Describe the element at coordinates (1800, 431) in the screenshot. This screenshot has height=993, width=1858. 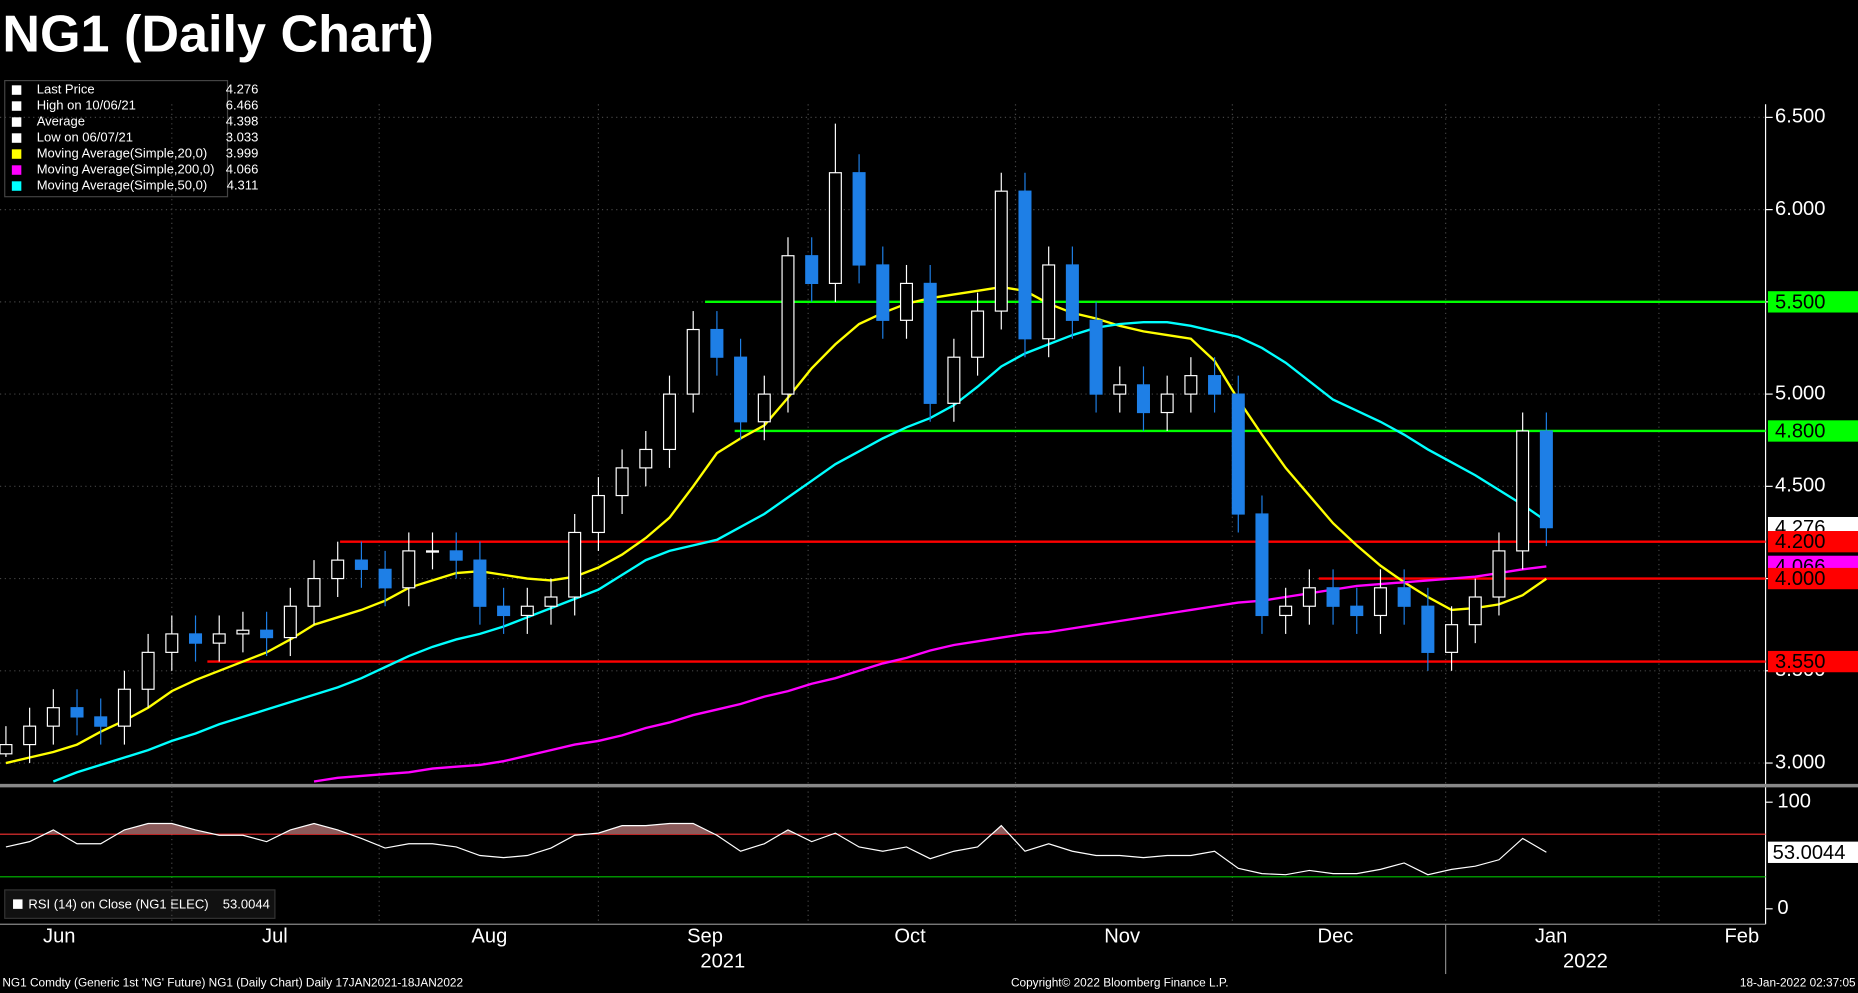
I see `level-tag: 4.800` at that location.